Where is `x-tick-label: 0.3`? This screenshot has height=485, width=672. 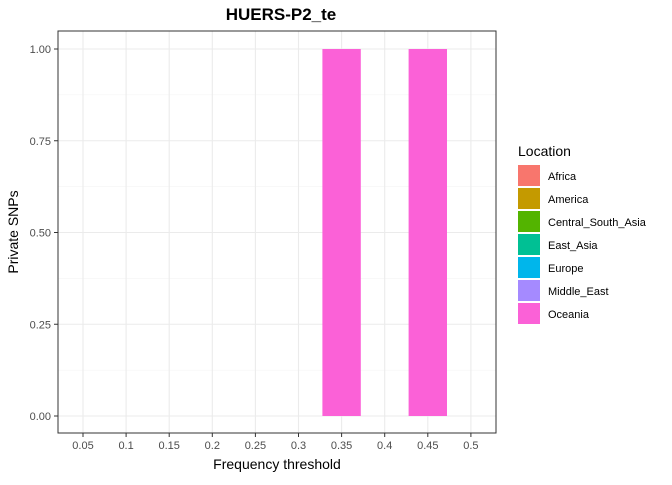 x-tick-label: 0.3 is located at coordinates (298, 446).